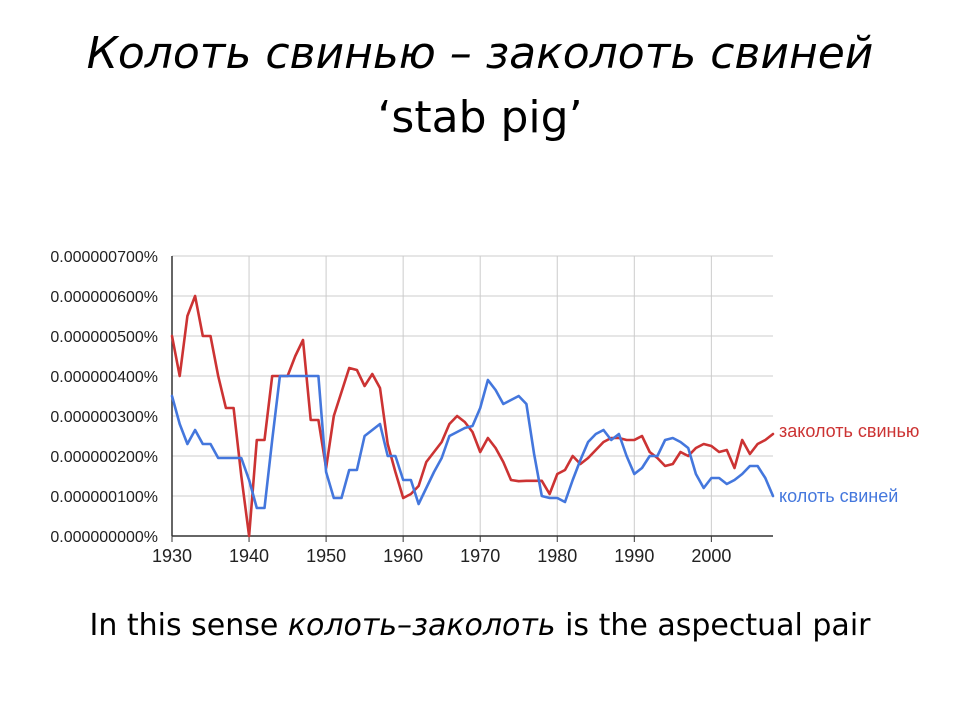  Describe the element at coordinates (172, 556) in the screenshot. I see `x-tick-label: 1930` at that location.